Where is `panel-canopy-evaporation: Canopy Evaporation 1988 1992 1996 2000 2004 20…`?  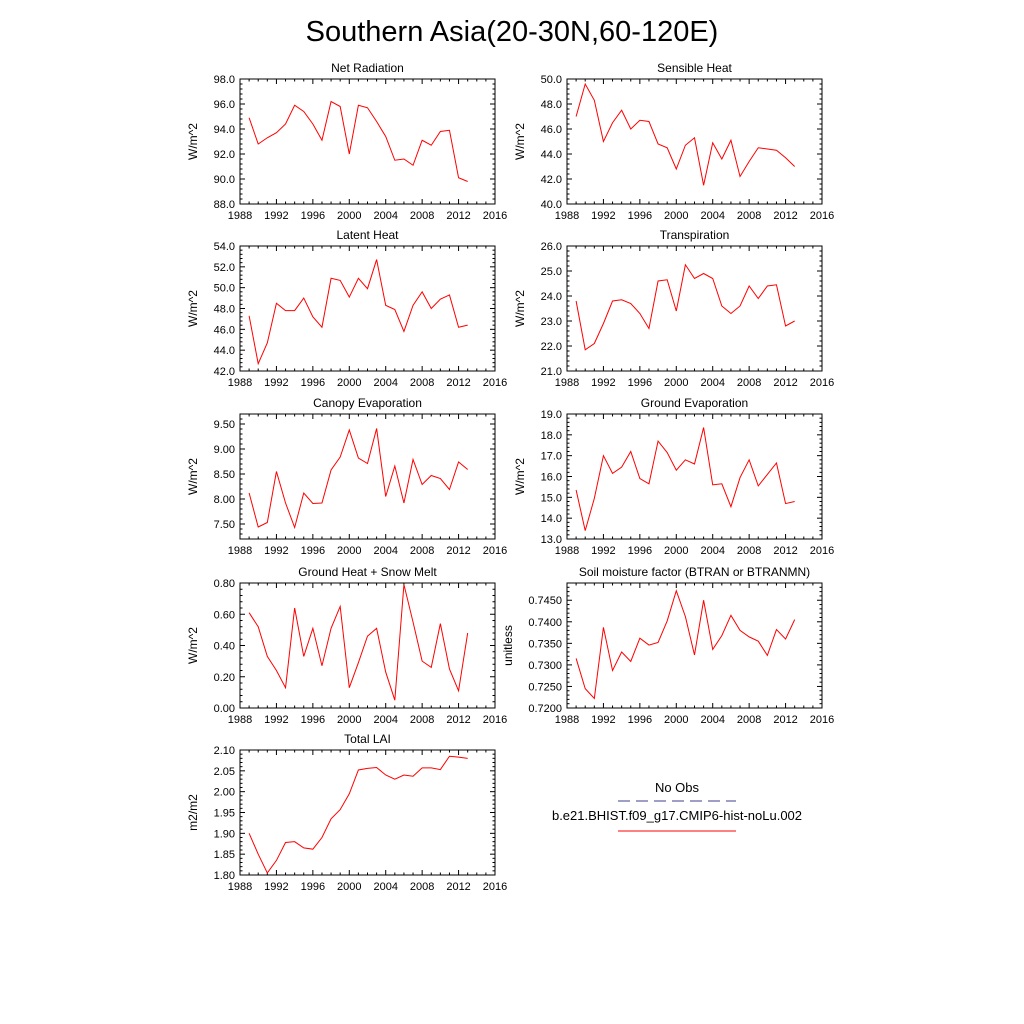 panel-canopy-evaporation: Canopy Evaporation 1988 1992 1996 2000 2004 20… is located at coordinates (346, 476).